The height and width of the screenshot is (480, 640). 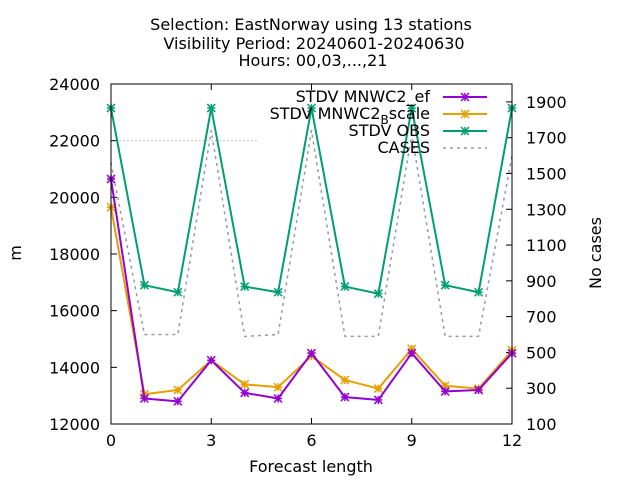 What do you see at coordinates (74, 367) in the screenshot?
I see `y-tick-label: 14000` at bounding box center [74, 367].